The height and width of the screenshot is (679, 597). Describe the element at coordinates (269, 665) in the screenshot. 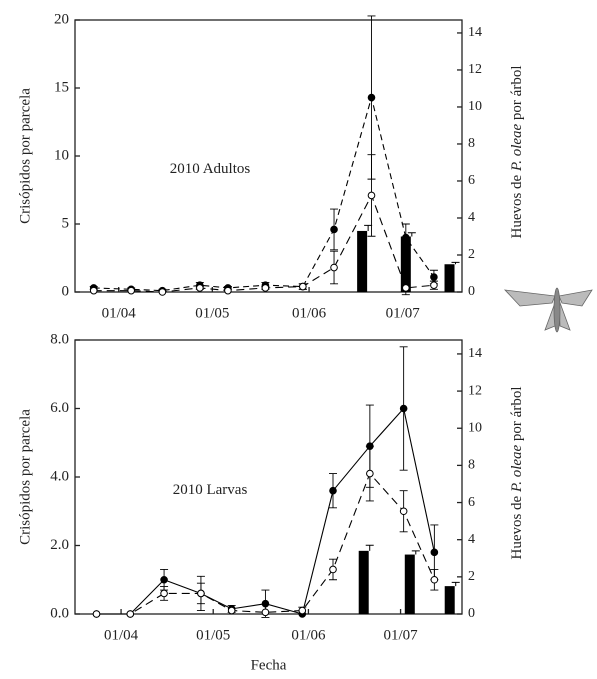

I see `x-axis-label: Fecha` at that location.